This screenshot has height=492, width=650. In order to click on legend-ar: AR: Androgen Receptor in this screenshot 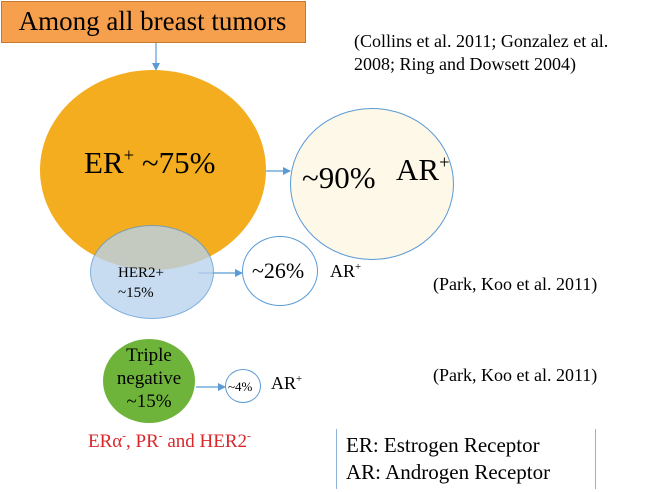, I will do `click(448, 472)`.